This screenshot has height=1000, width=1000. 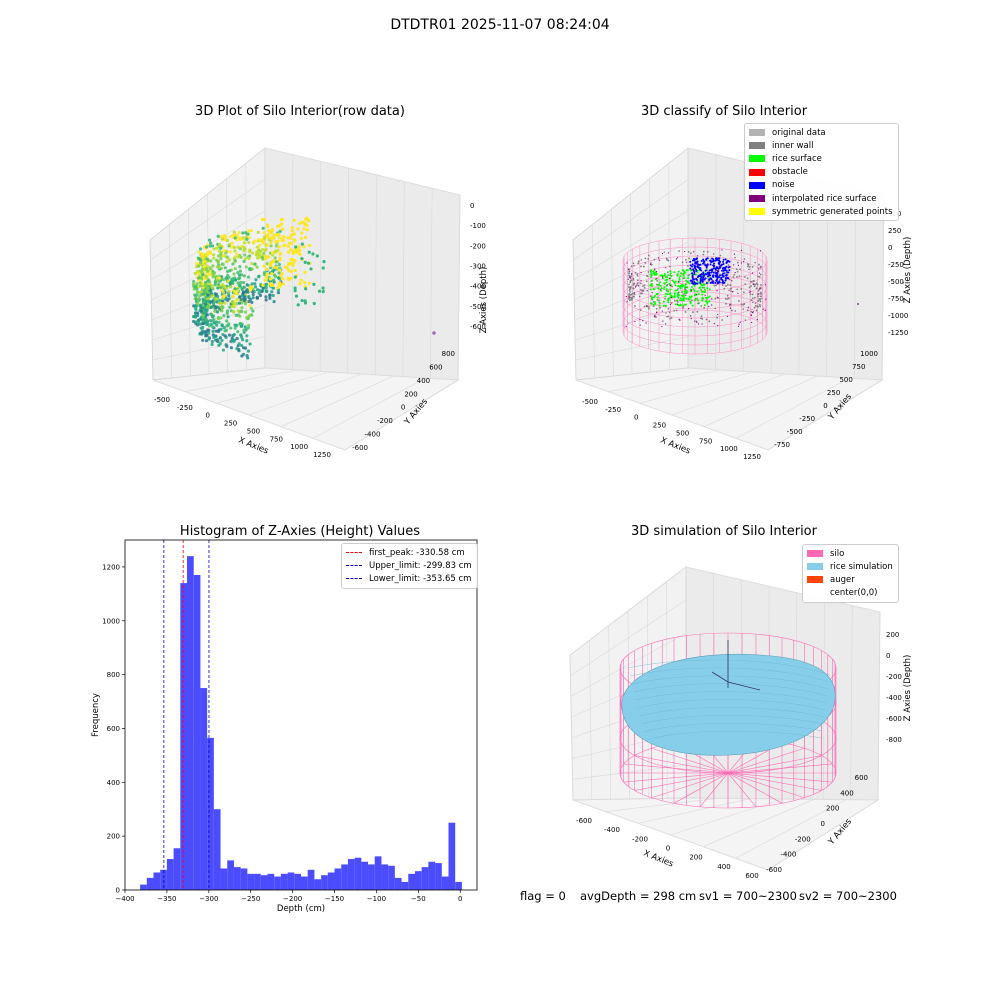 What do you see at coordinates (848, 896) in the screenshot?
I see `footer-sv2: sv2 = 700~2300` at bounding box center [848, 896].